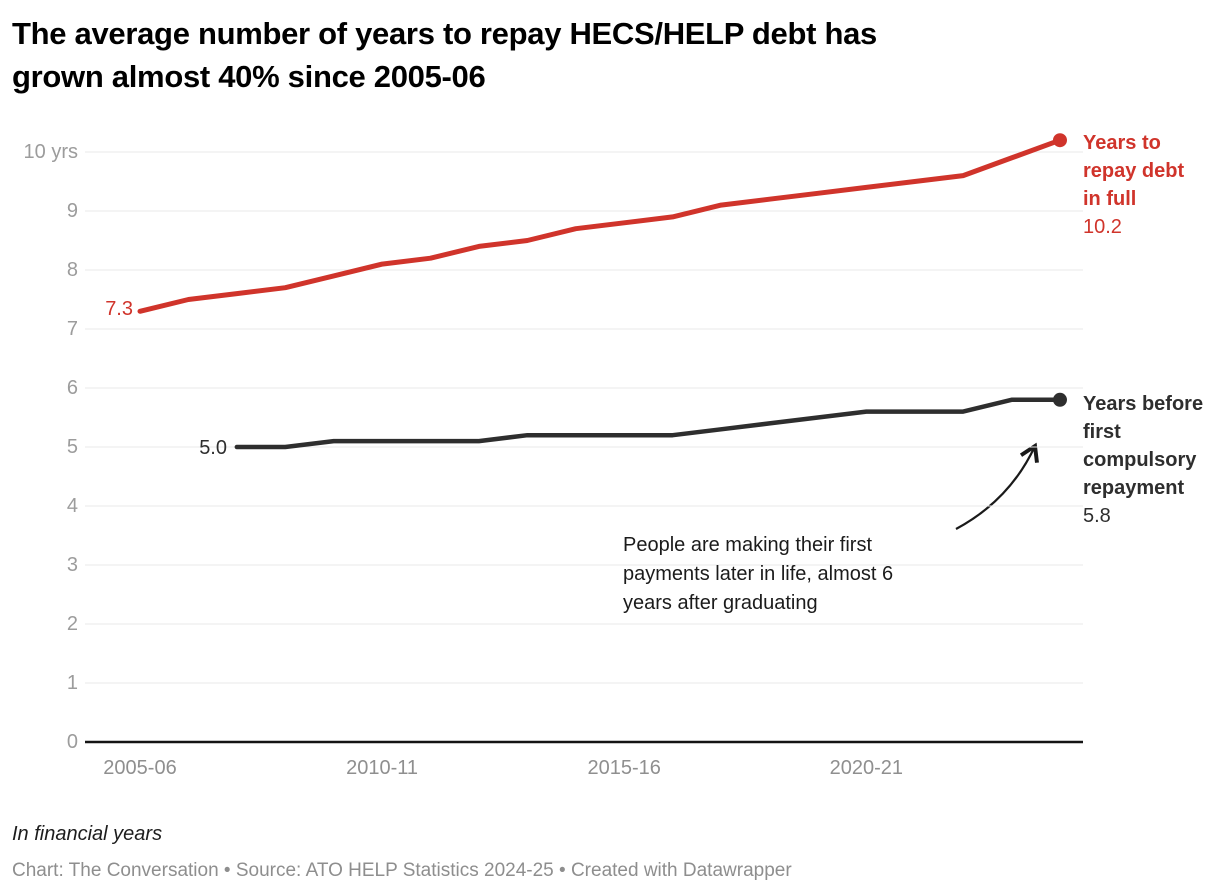  I want to click on y-axis-label-7: 7, so click(72, 329).